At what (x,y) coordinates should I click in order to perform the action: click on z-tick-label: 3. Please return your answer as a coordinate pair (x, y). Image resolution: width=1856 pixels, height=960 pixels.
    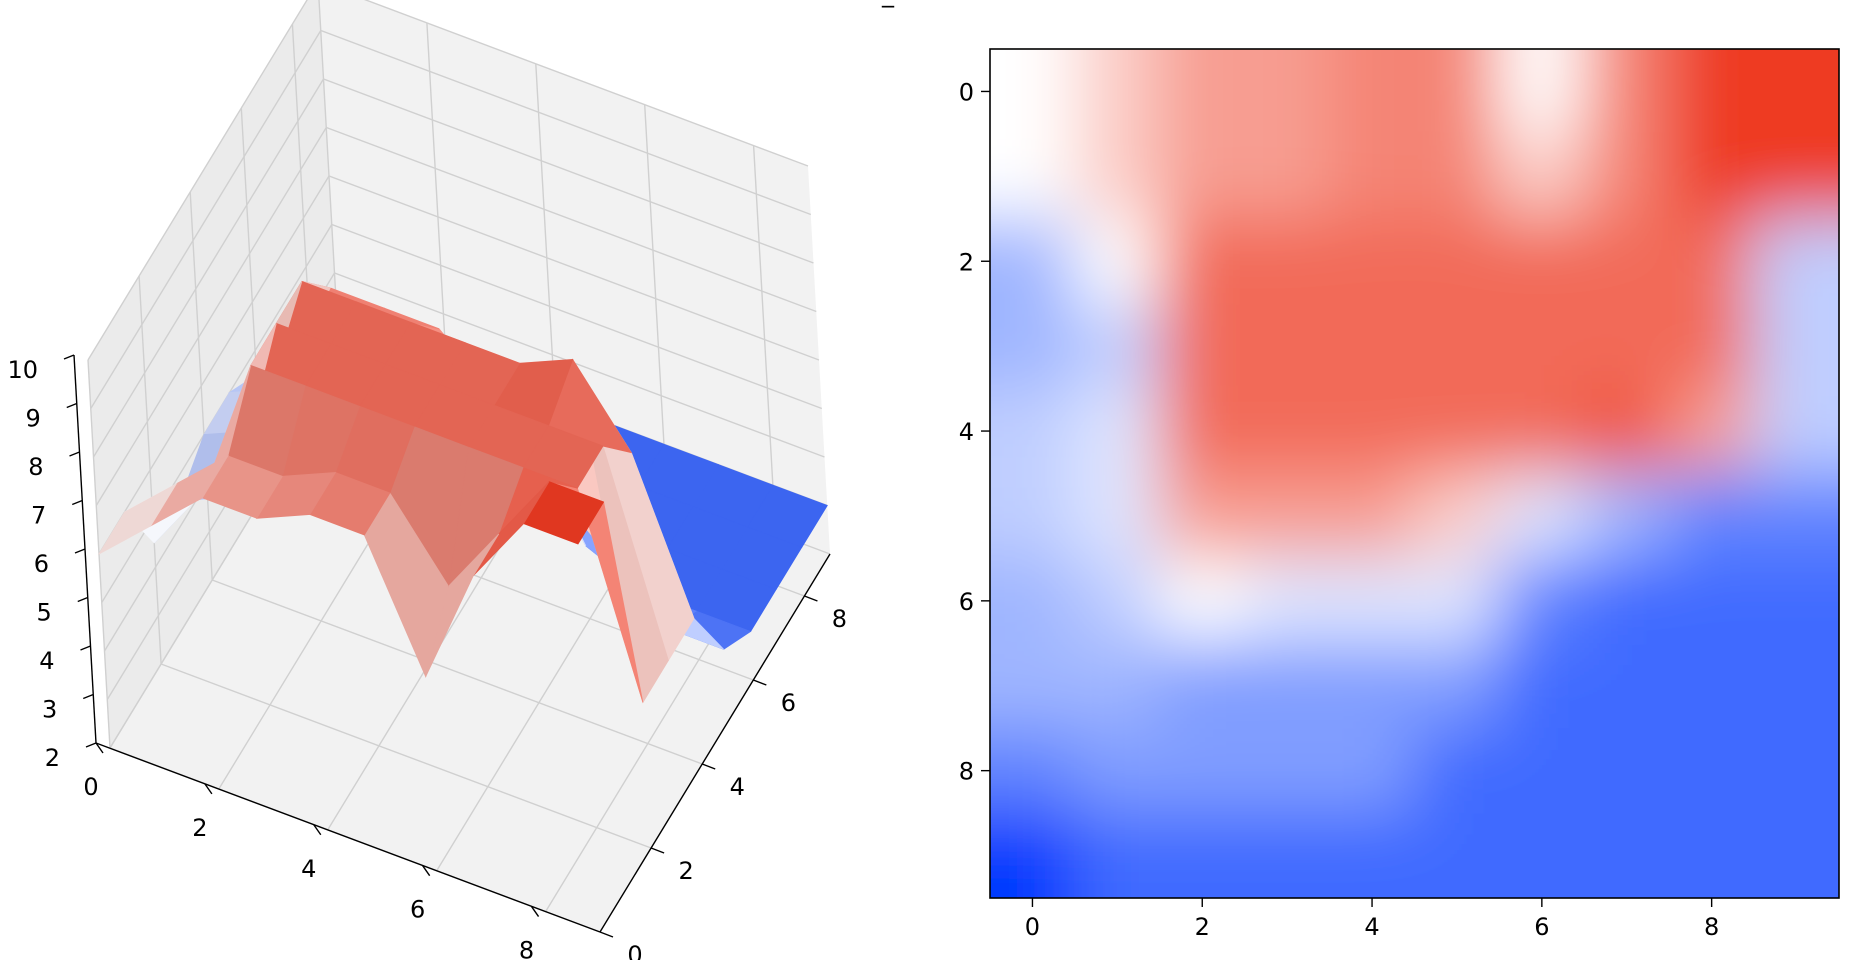
    Looking at the image, I should click on (49, 710).